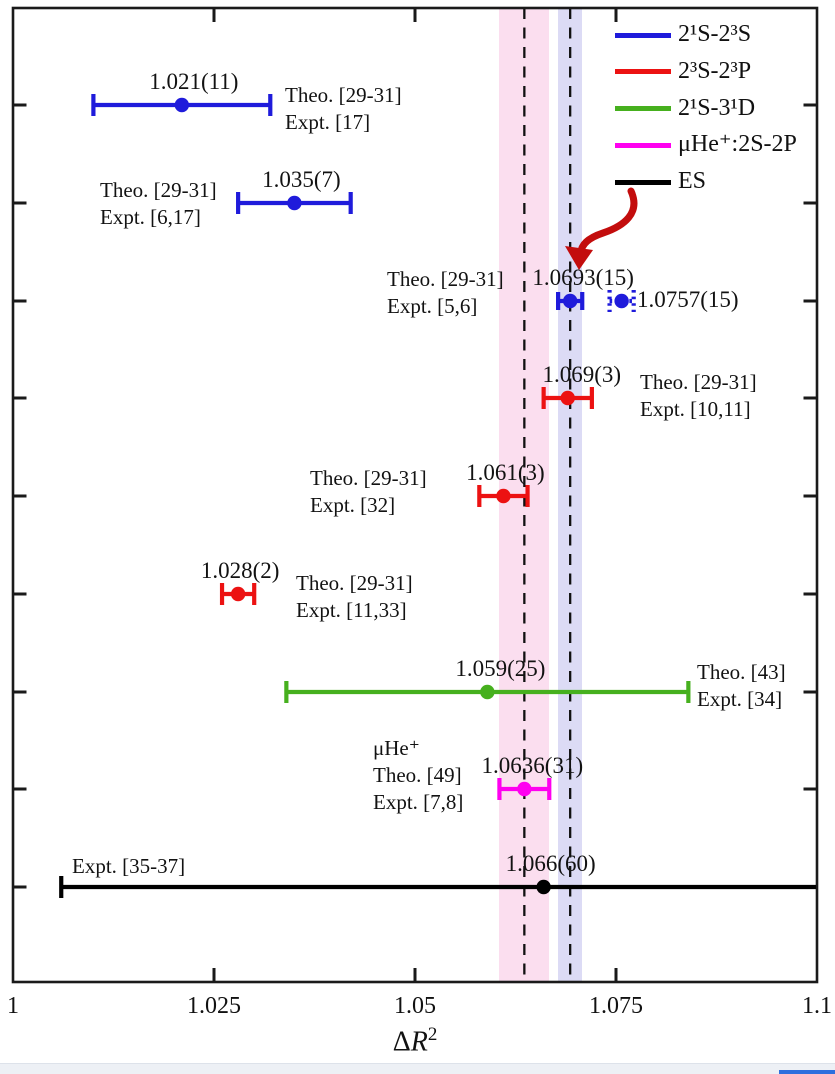 Image resolution: width=835 pixels, height=1074 pixels. I want to click on x-tick-label: 1.1, so click(817, 1006).